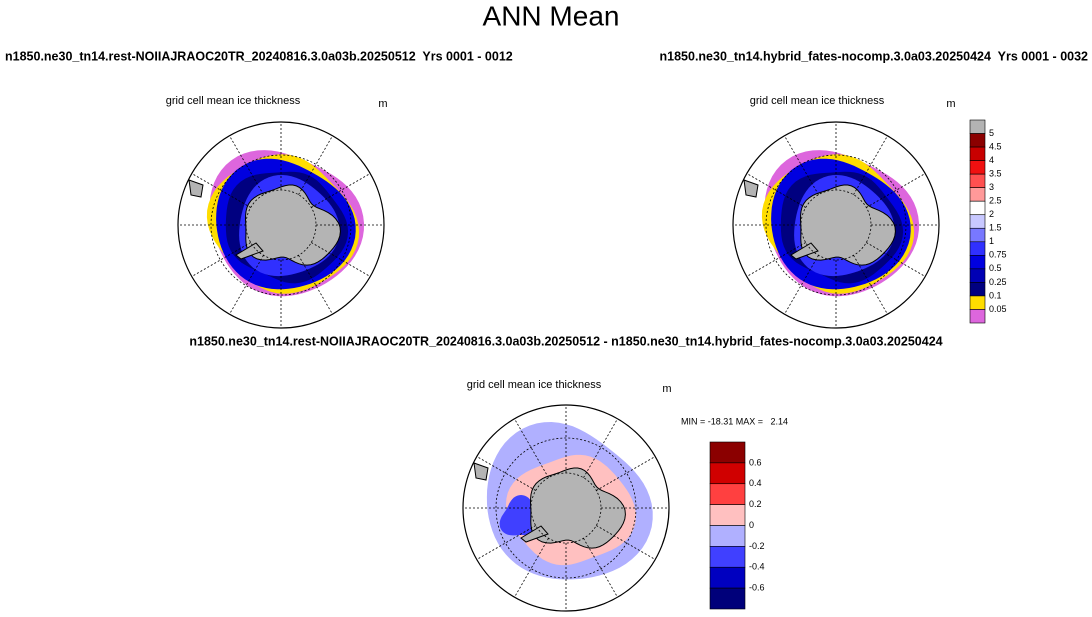 This screenshot has height=617, width=1092. Describe the element at coordinates (757, 546) in the screenshot. I see `colorbar-label: -0.2` at that location.